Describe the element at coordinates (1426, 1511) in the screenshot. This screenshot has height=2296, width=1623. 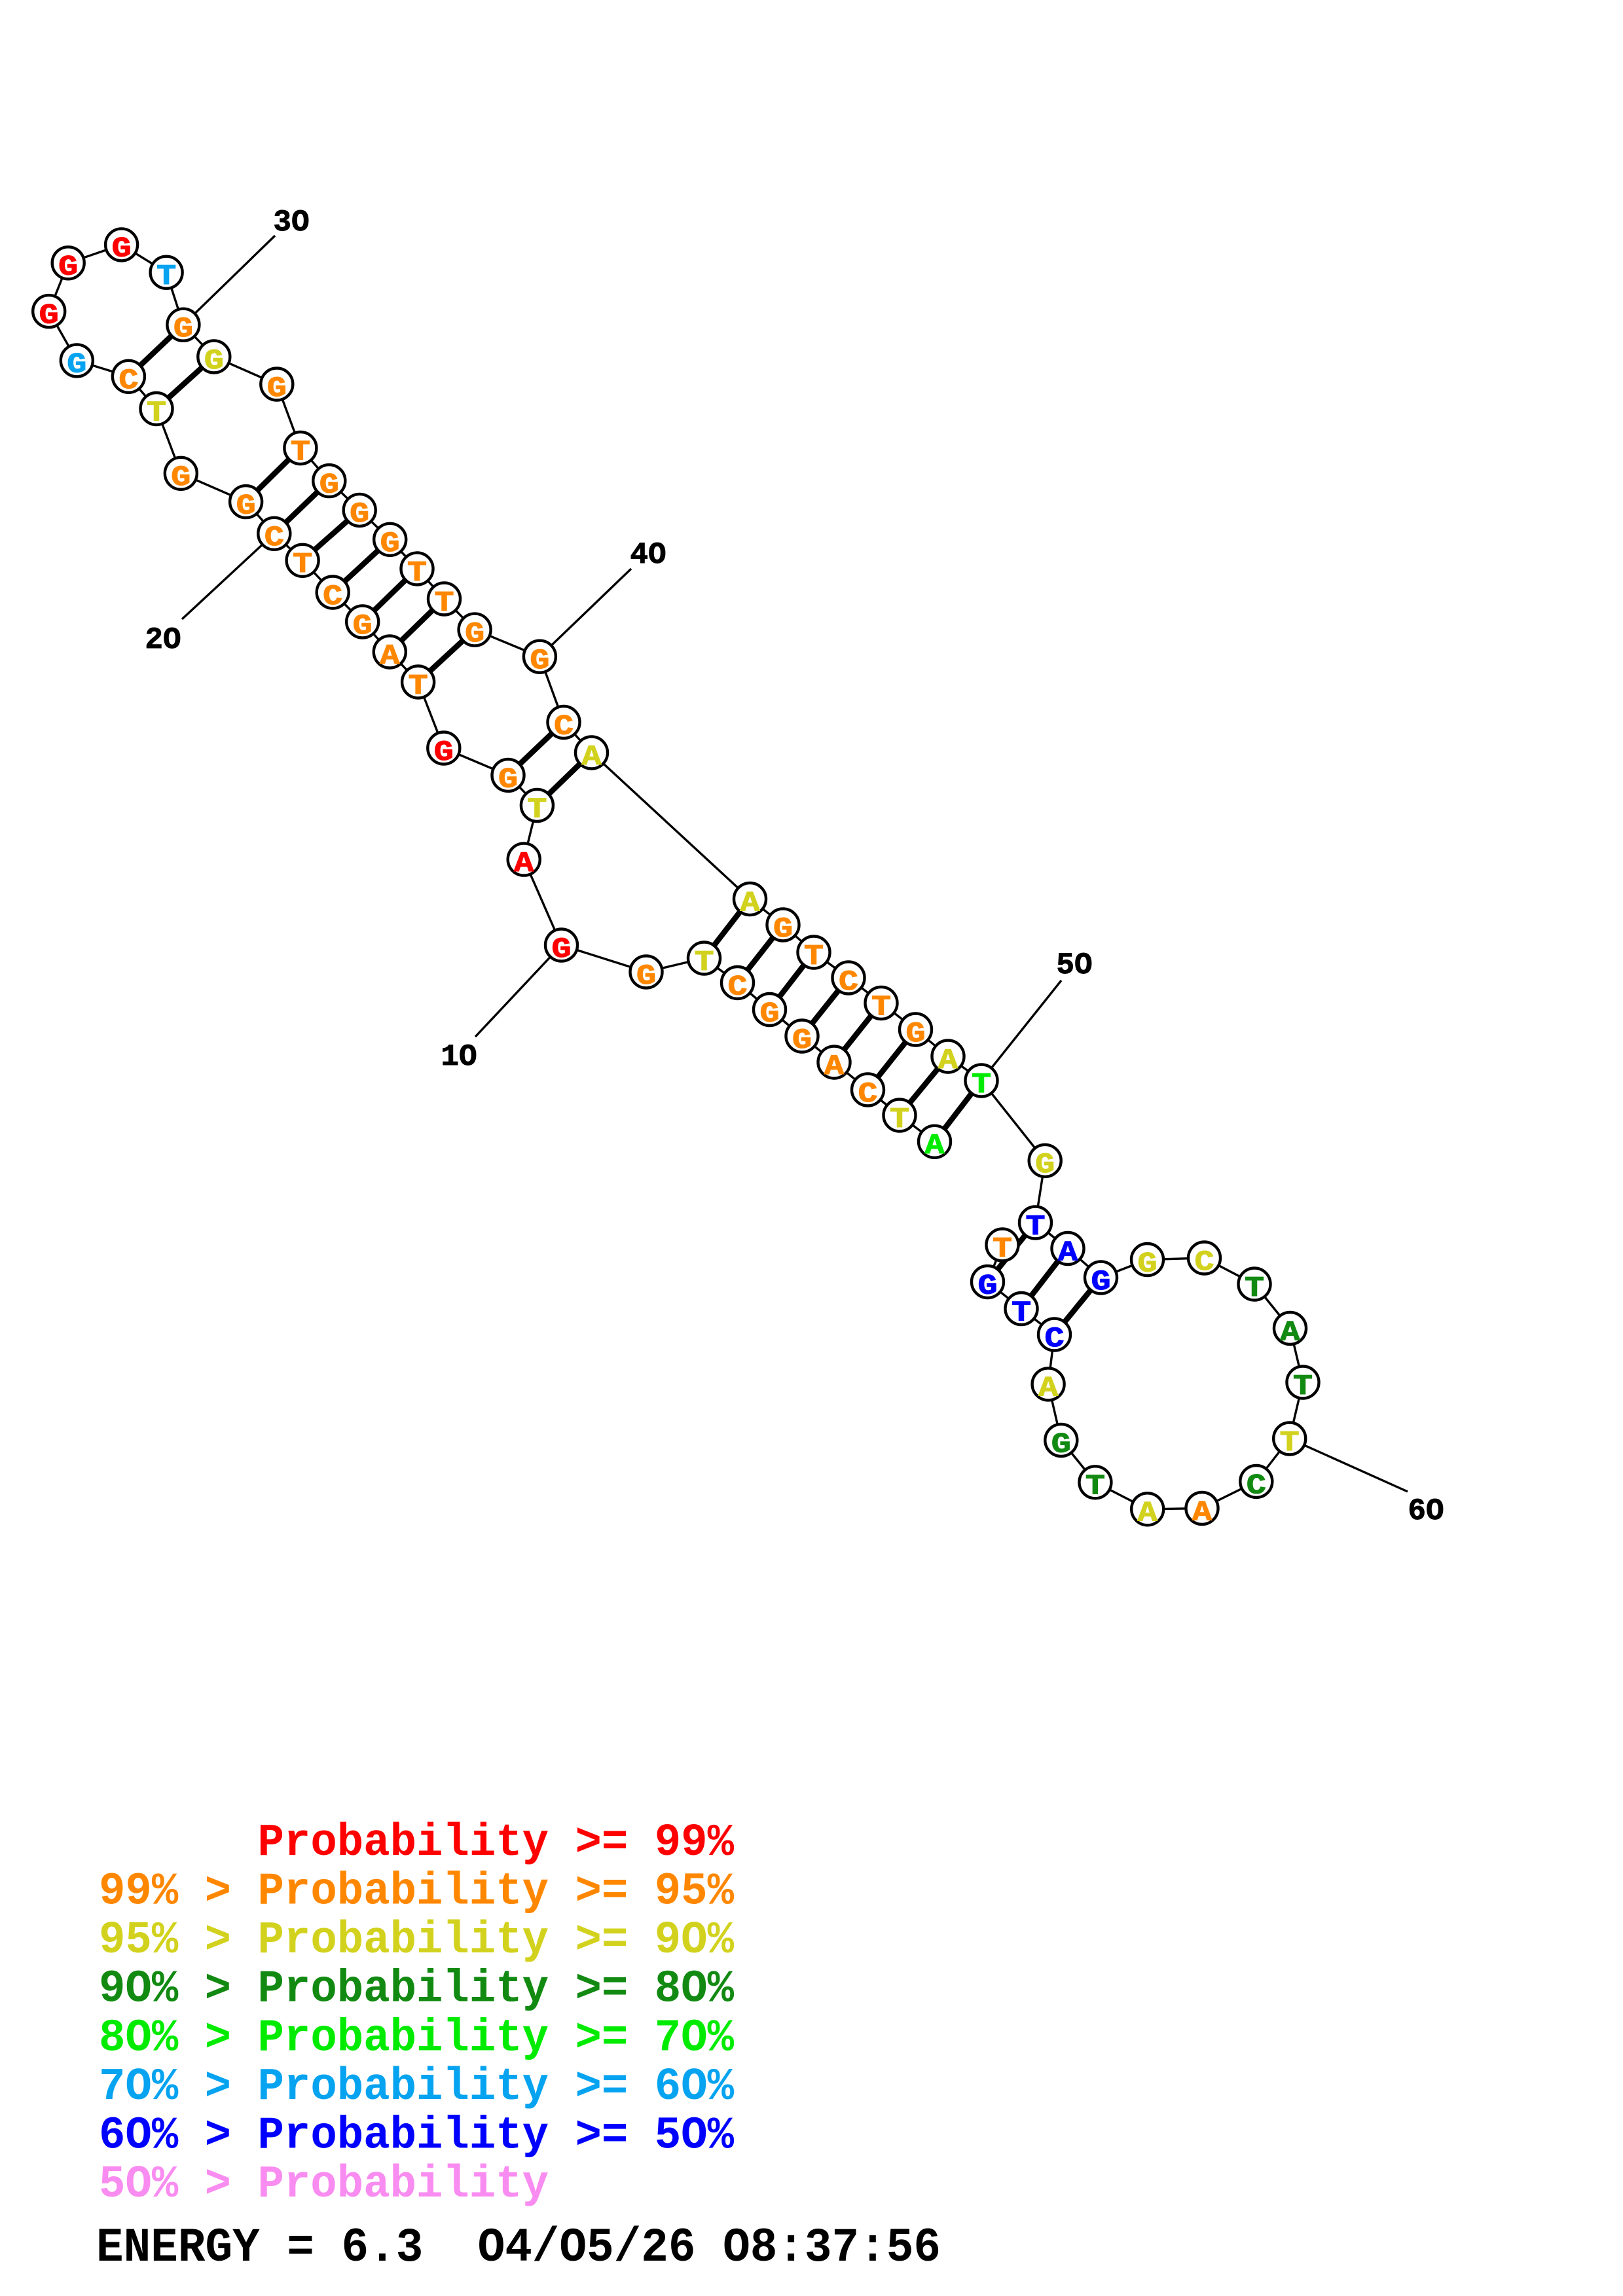
I see `svg-text: 6O` at that location.